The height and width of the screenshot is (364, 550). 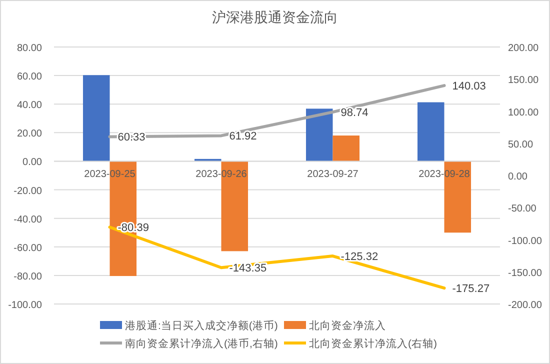 I want to click on legend-label: 港股通:当日买入成交净额(港币), so click(x=201, y=325).